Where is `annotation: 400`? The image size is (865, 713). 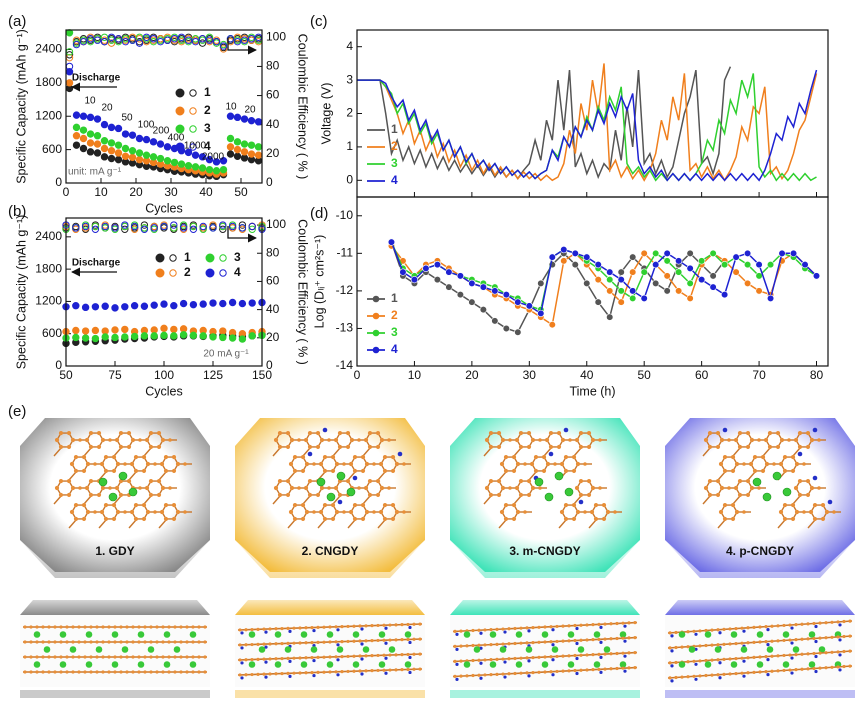 annotation: 400 is located at coordinates (176, 138).